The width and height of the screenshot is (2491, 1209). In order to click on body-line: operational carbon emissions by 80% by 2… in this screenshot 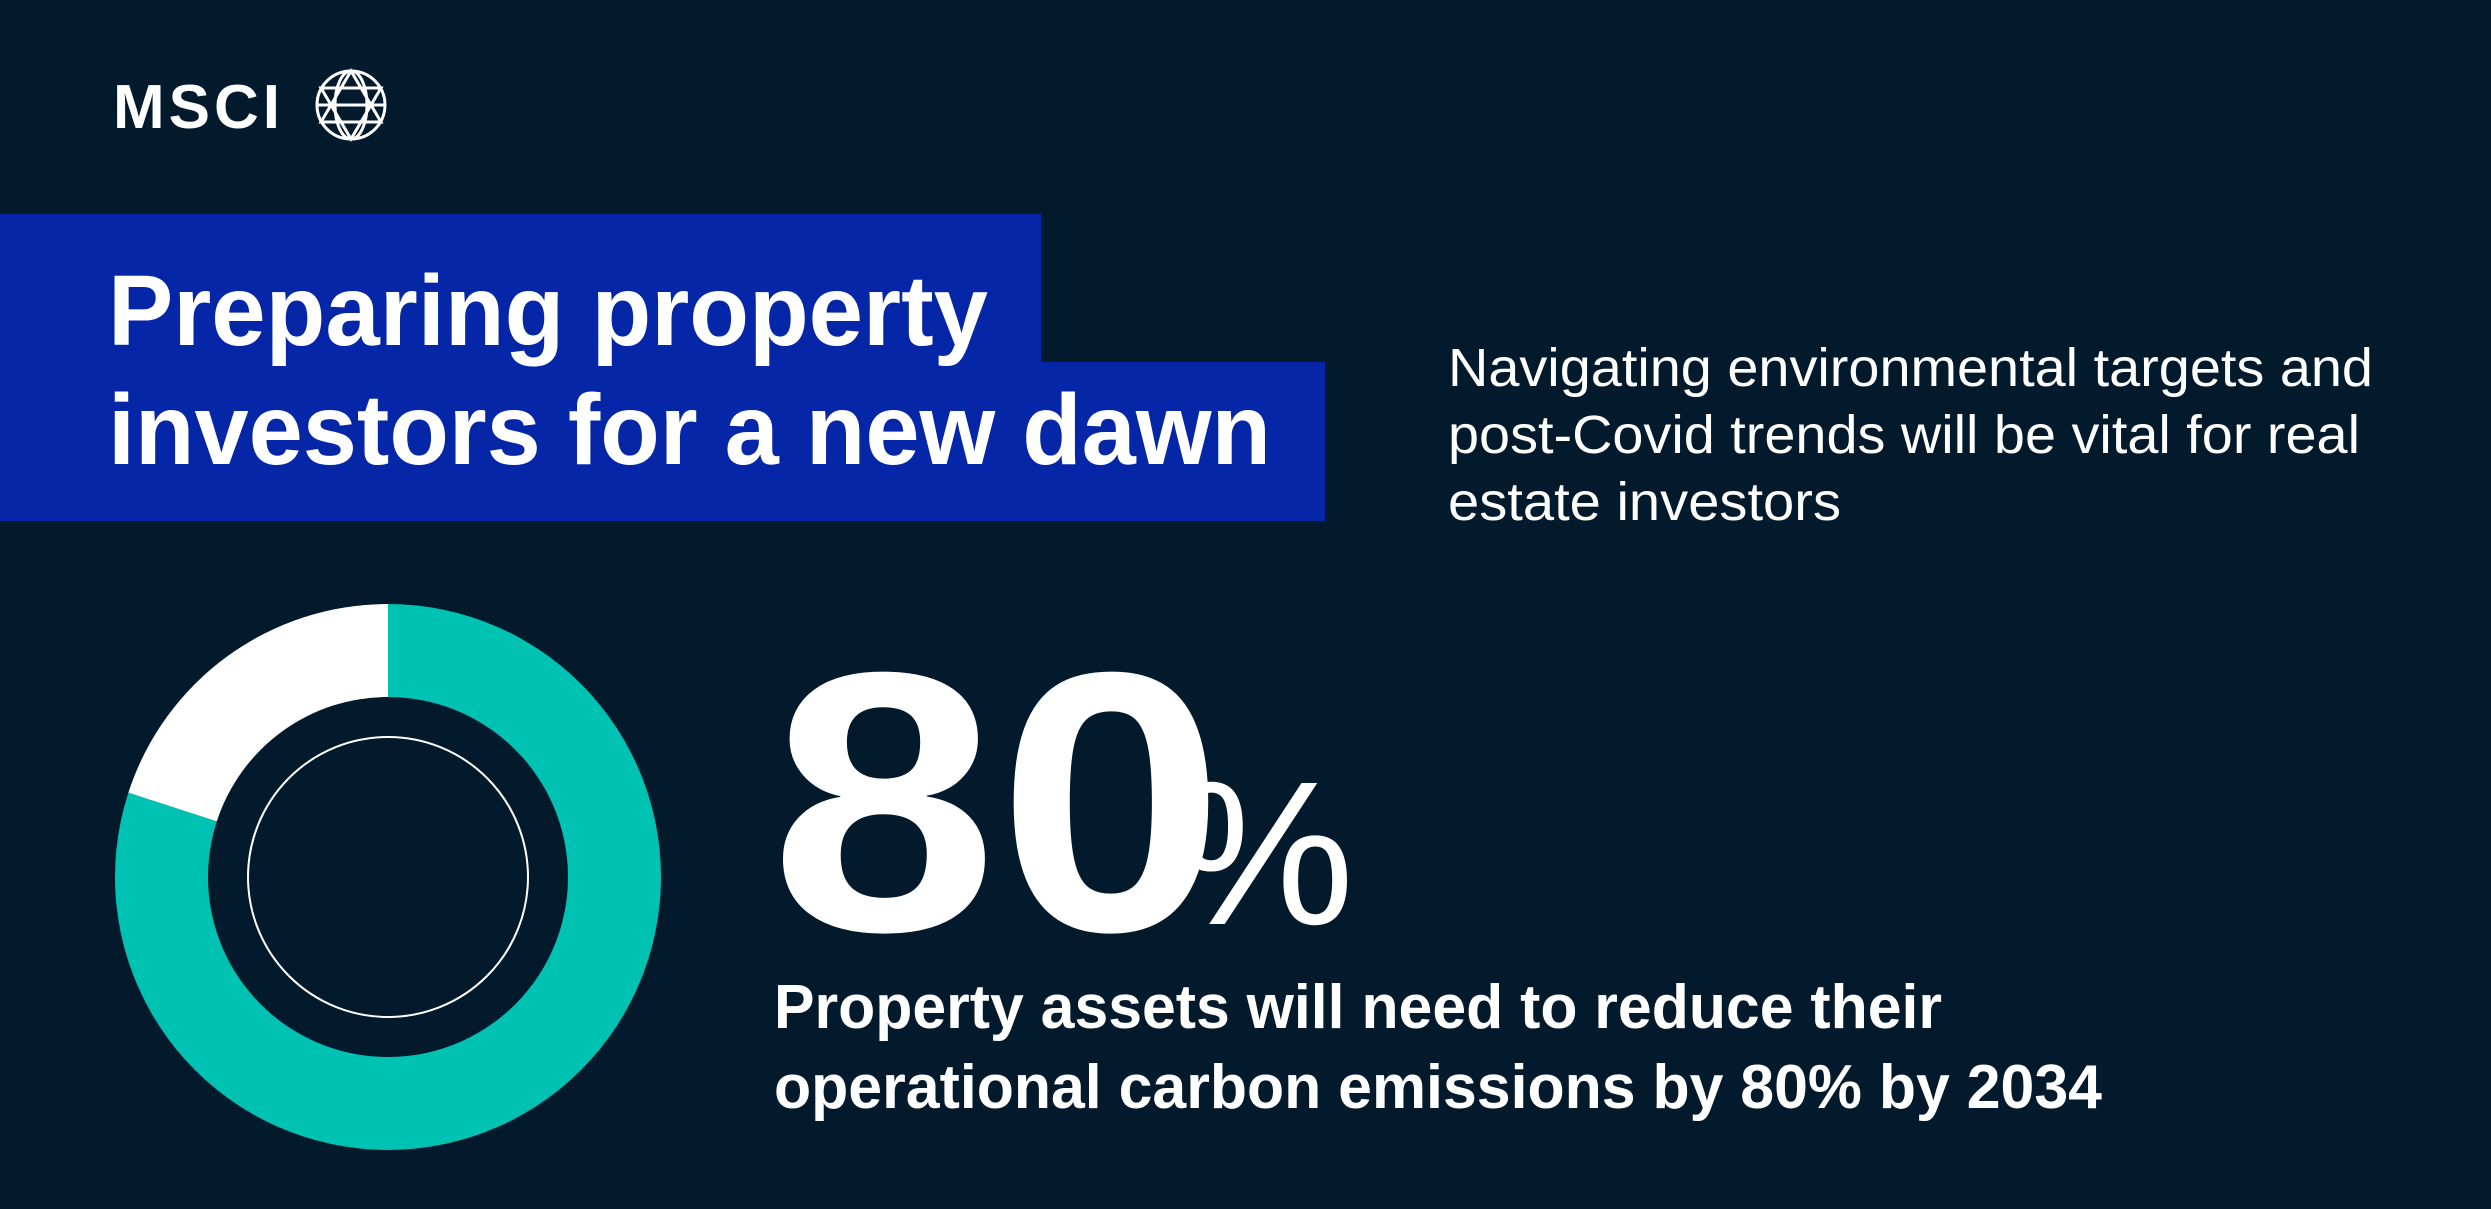, I will do `click(1438, 1087)`.